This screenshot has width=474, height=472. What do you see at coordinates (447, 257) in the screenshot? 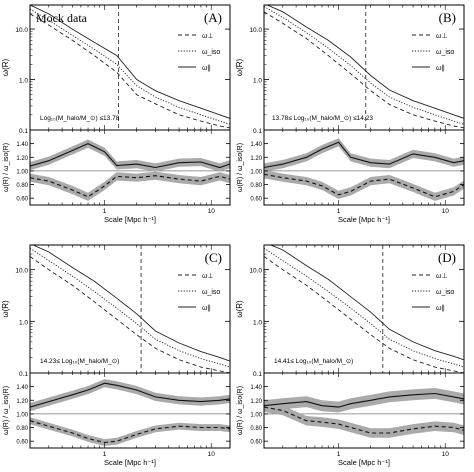
I see `panel-letter: (D)` at bounding box center [447, 257].